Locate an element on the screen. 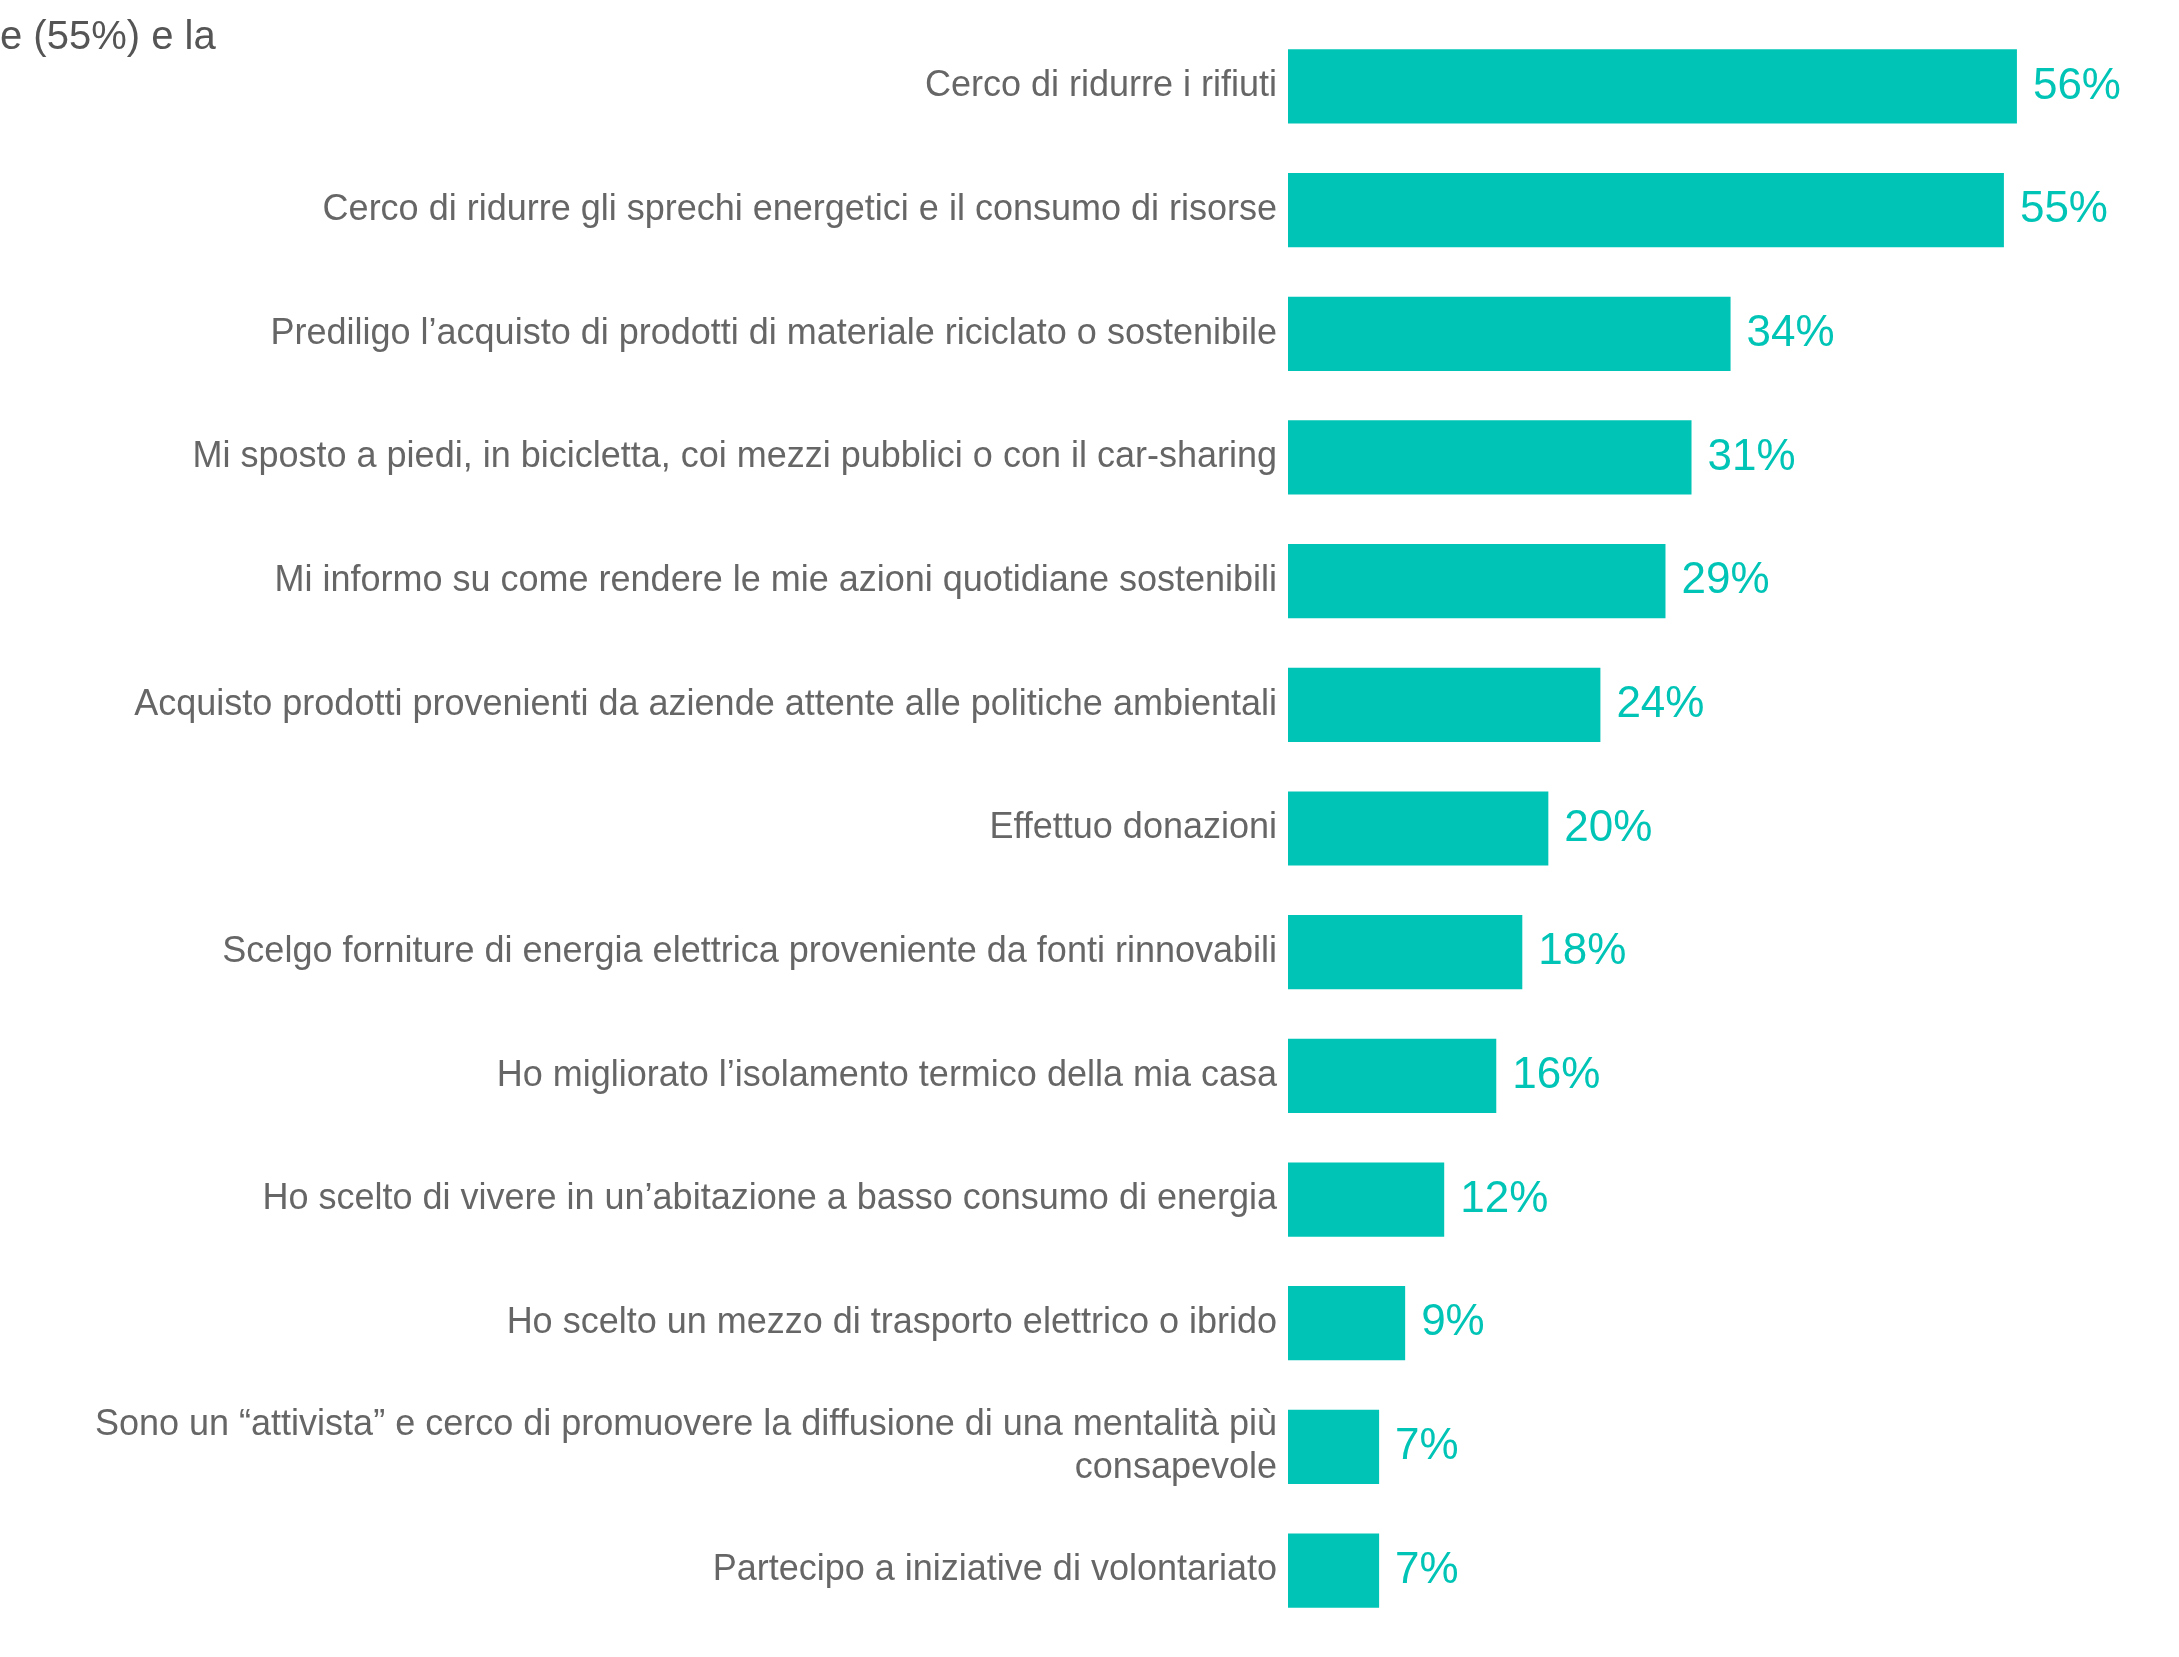 This screenshot has height=1657, width=2179. data-label: 55% is located at coordinates (2063, 207).